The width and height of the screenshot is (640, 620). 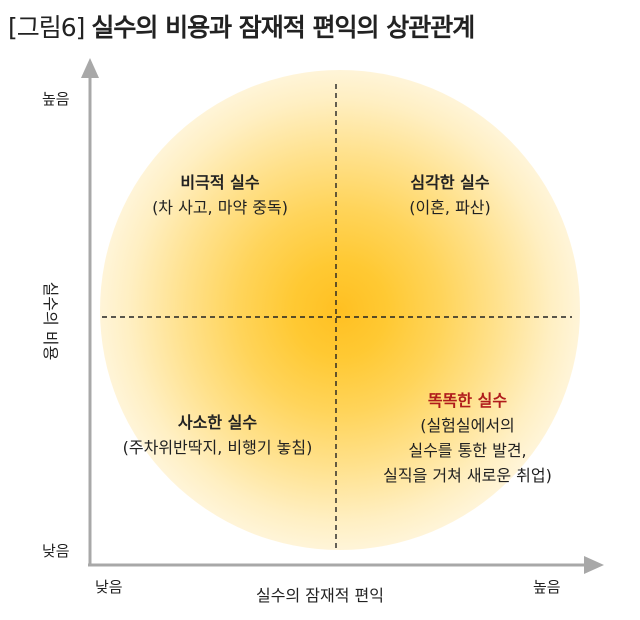 I want to click on quadrant-heading: 비극적 실수, so click(x=220, y=182).